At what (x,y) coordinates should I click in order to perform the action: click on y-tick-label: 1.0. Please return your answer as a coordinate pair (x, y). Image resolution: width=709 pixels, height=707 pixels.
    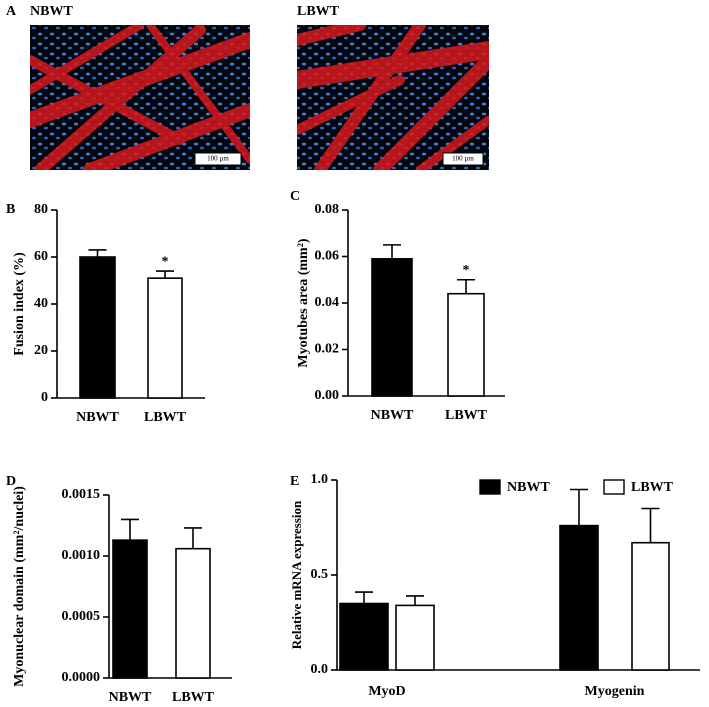
    Looking at the image, I should click on (320, 479).